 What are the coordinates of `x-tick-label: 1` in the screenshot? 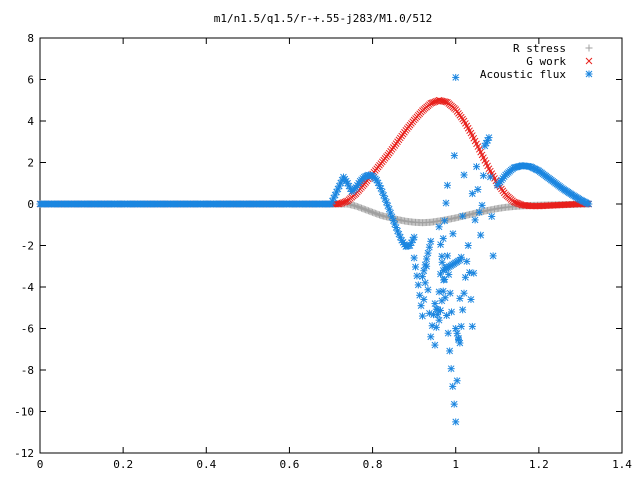 It's located at (455, 464).